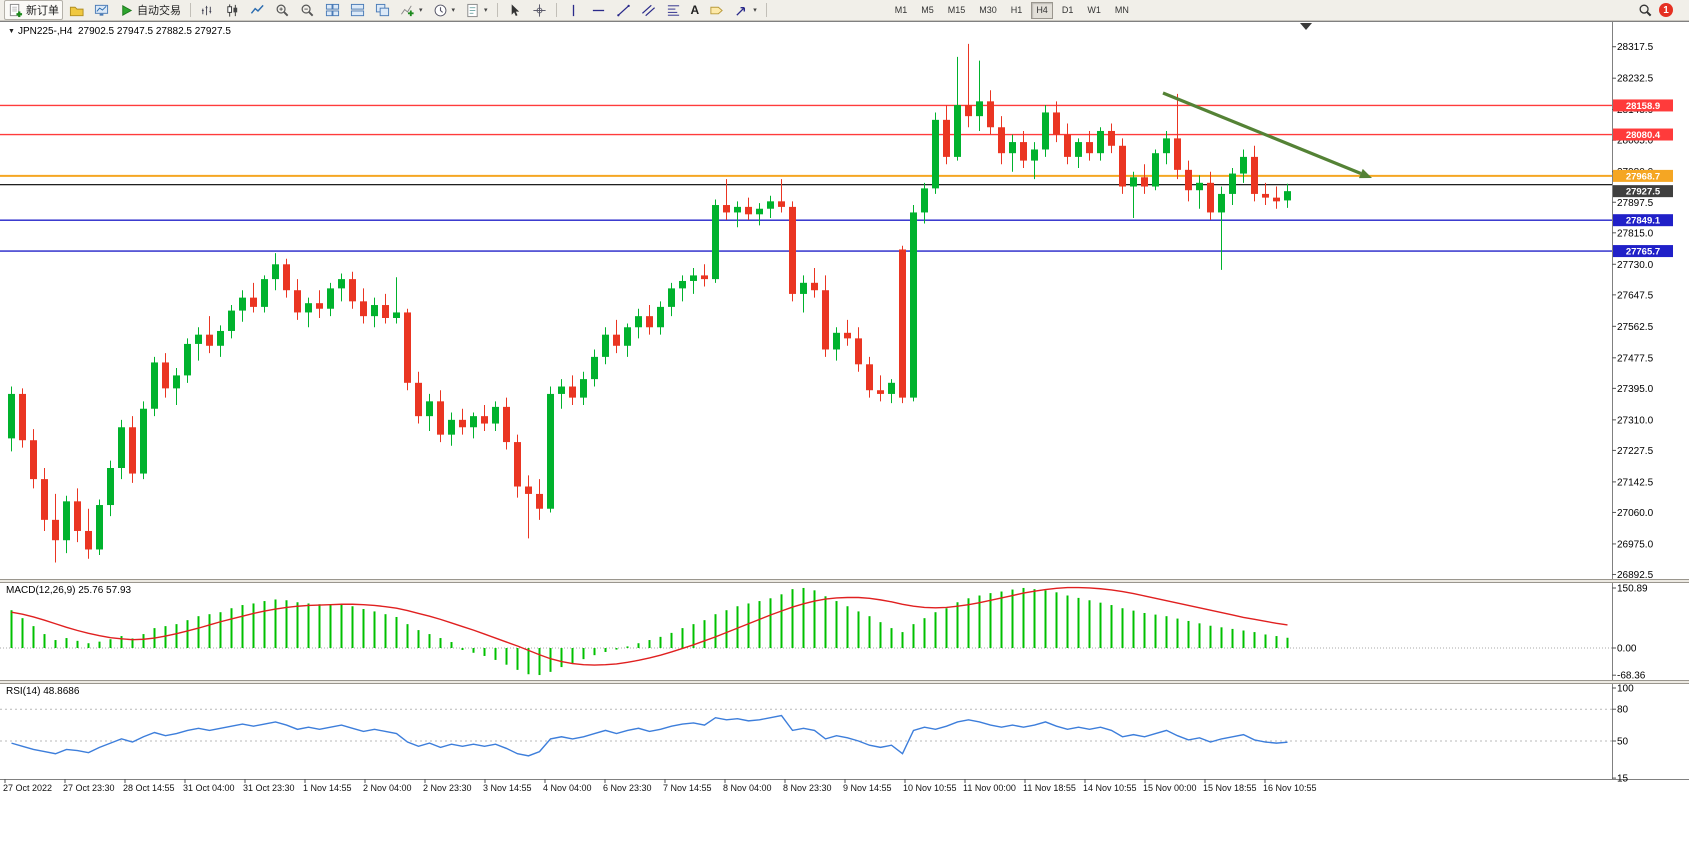 The width and height of the screenshot is (1689, 863). Describe the element at coordinates (956, 9) in the screenshot. I see `timeframe-M15: M15` at that location.